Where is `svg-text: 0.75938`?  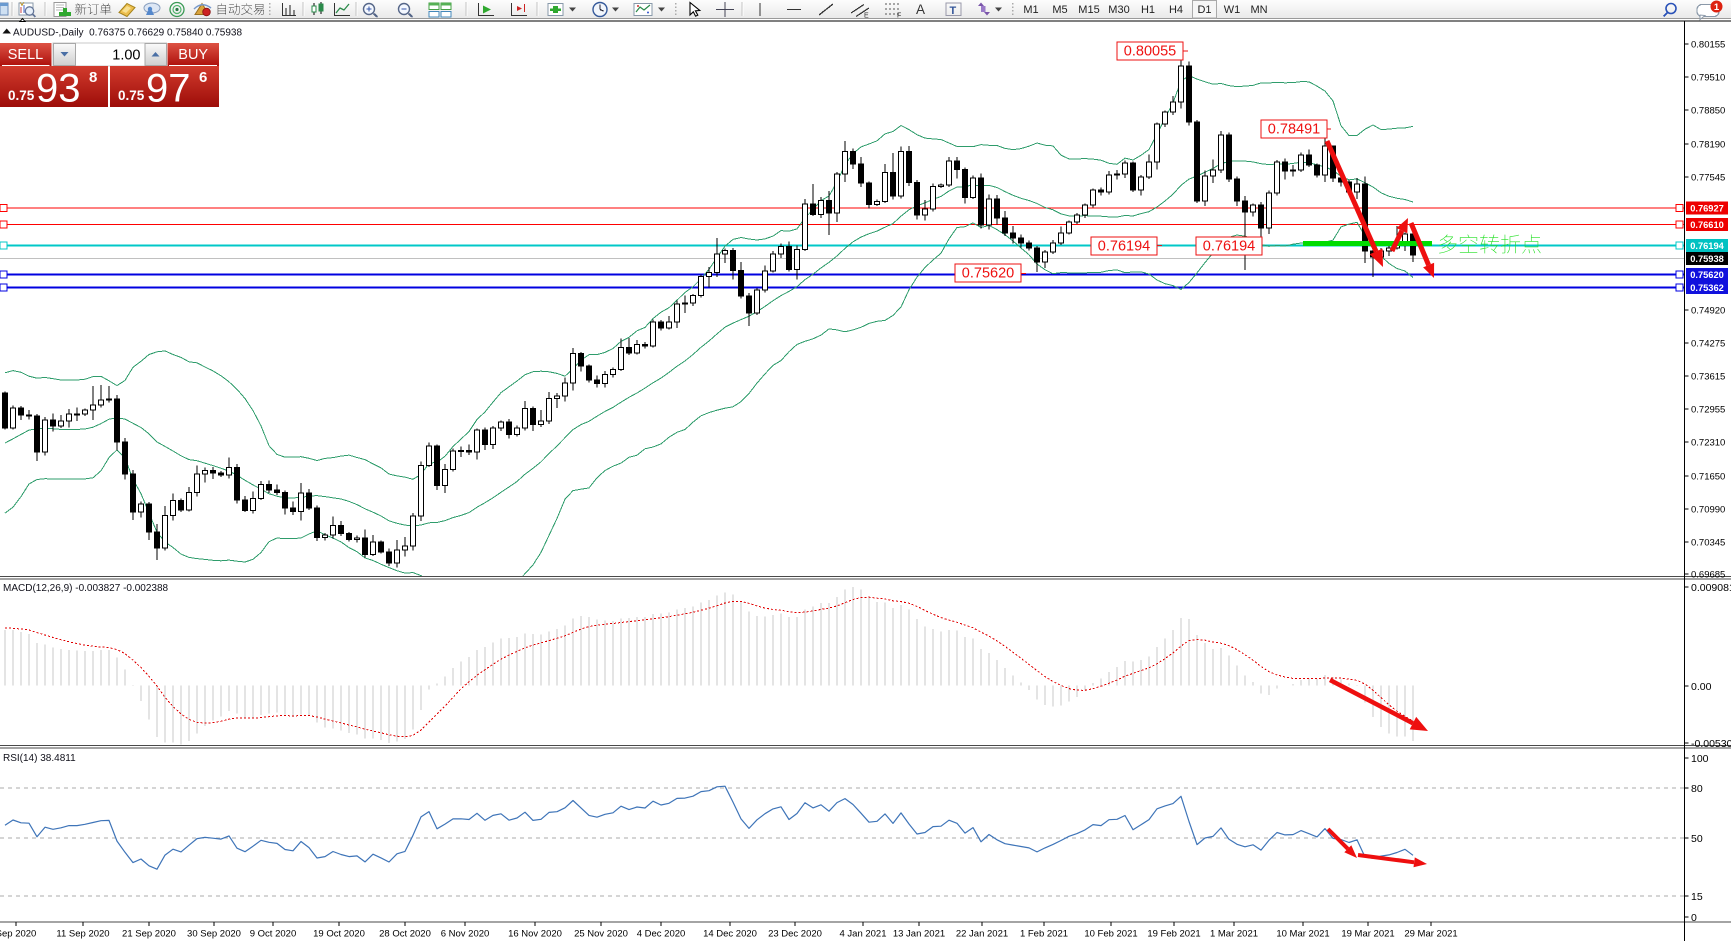 svg-text: 0.75938 is located at coordinates (1707, 259).